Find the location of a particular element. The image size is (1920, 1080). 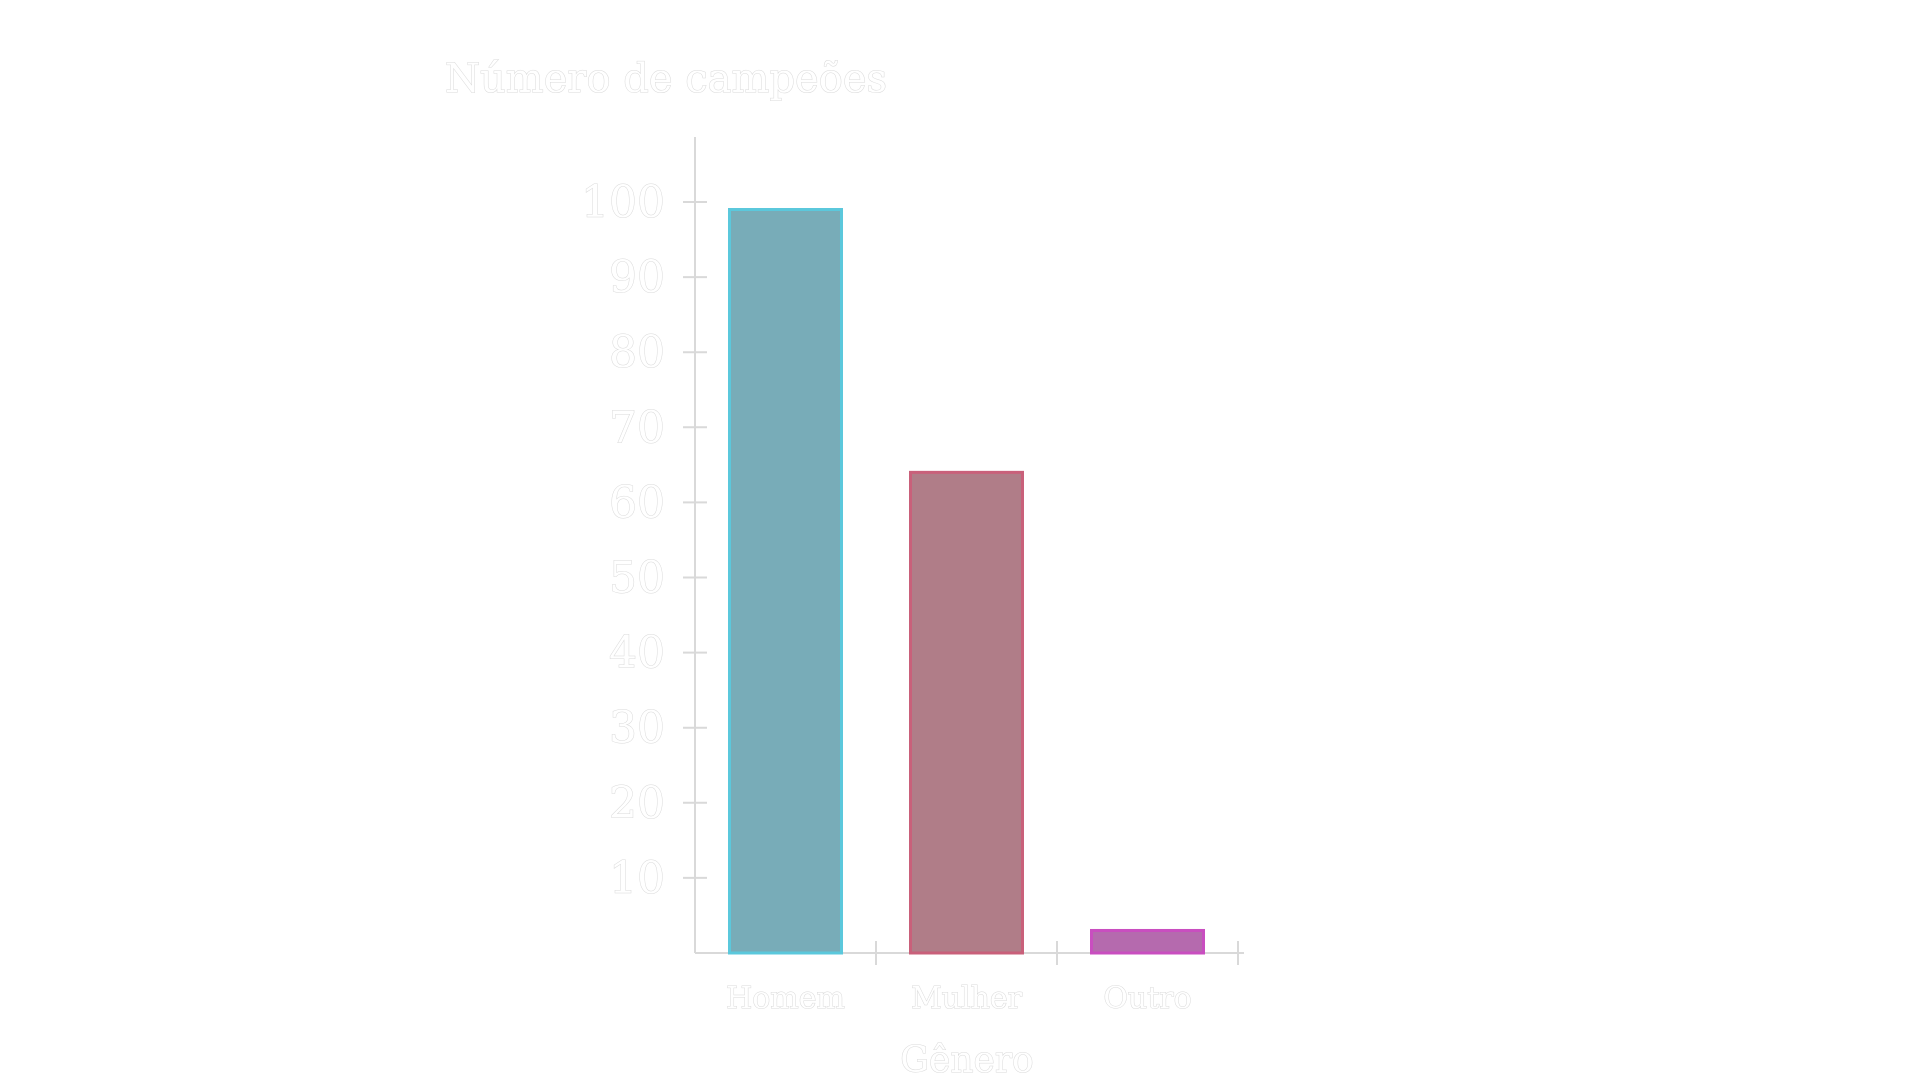

x-category-label: Outro is located at coordinates (1147, 998).